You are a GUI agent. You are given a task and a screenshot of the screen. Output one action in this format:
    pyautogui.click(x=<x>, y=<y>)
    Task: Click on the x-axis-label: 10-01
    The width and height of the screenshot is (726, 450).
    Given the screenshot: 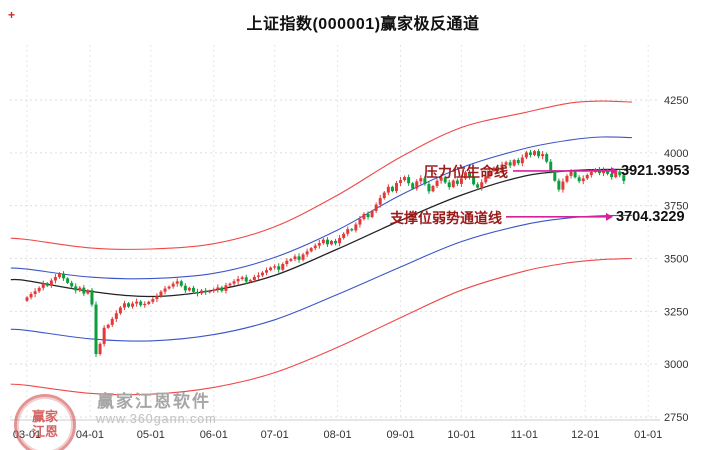 What is the action you would take?
    pyautogui.click(x=461, y=435)
    